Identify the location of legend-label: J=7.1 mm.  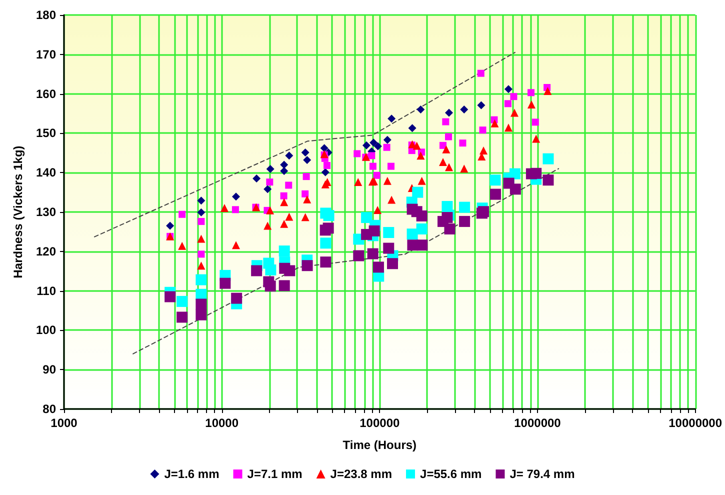
(274, 474).